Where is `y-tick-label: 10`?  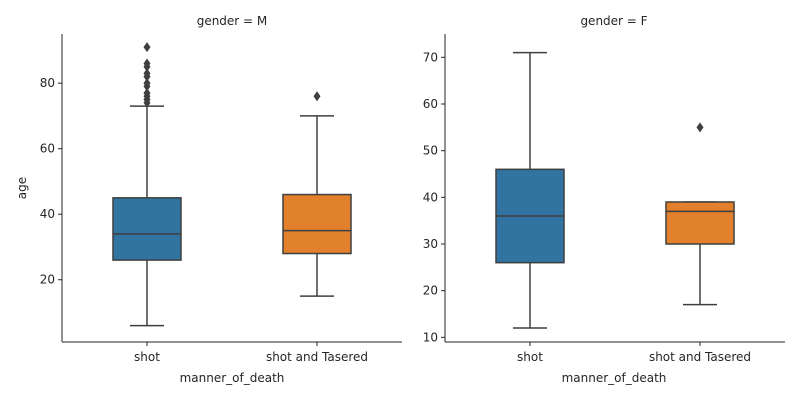
y-tick-label: 10 is located at coordinates (430, 337).